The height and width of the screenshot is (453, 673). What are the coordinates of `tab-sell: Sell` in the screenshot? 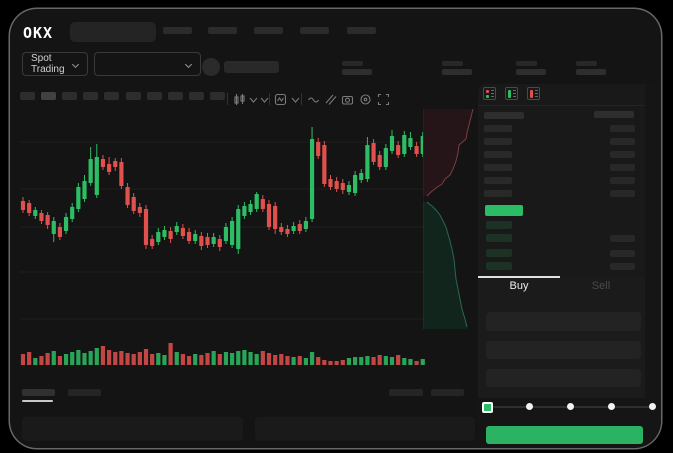 It's located at (601, 286).